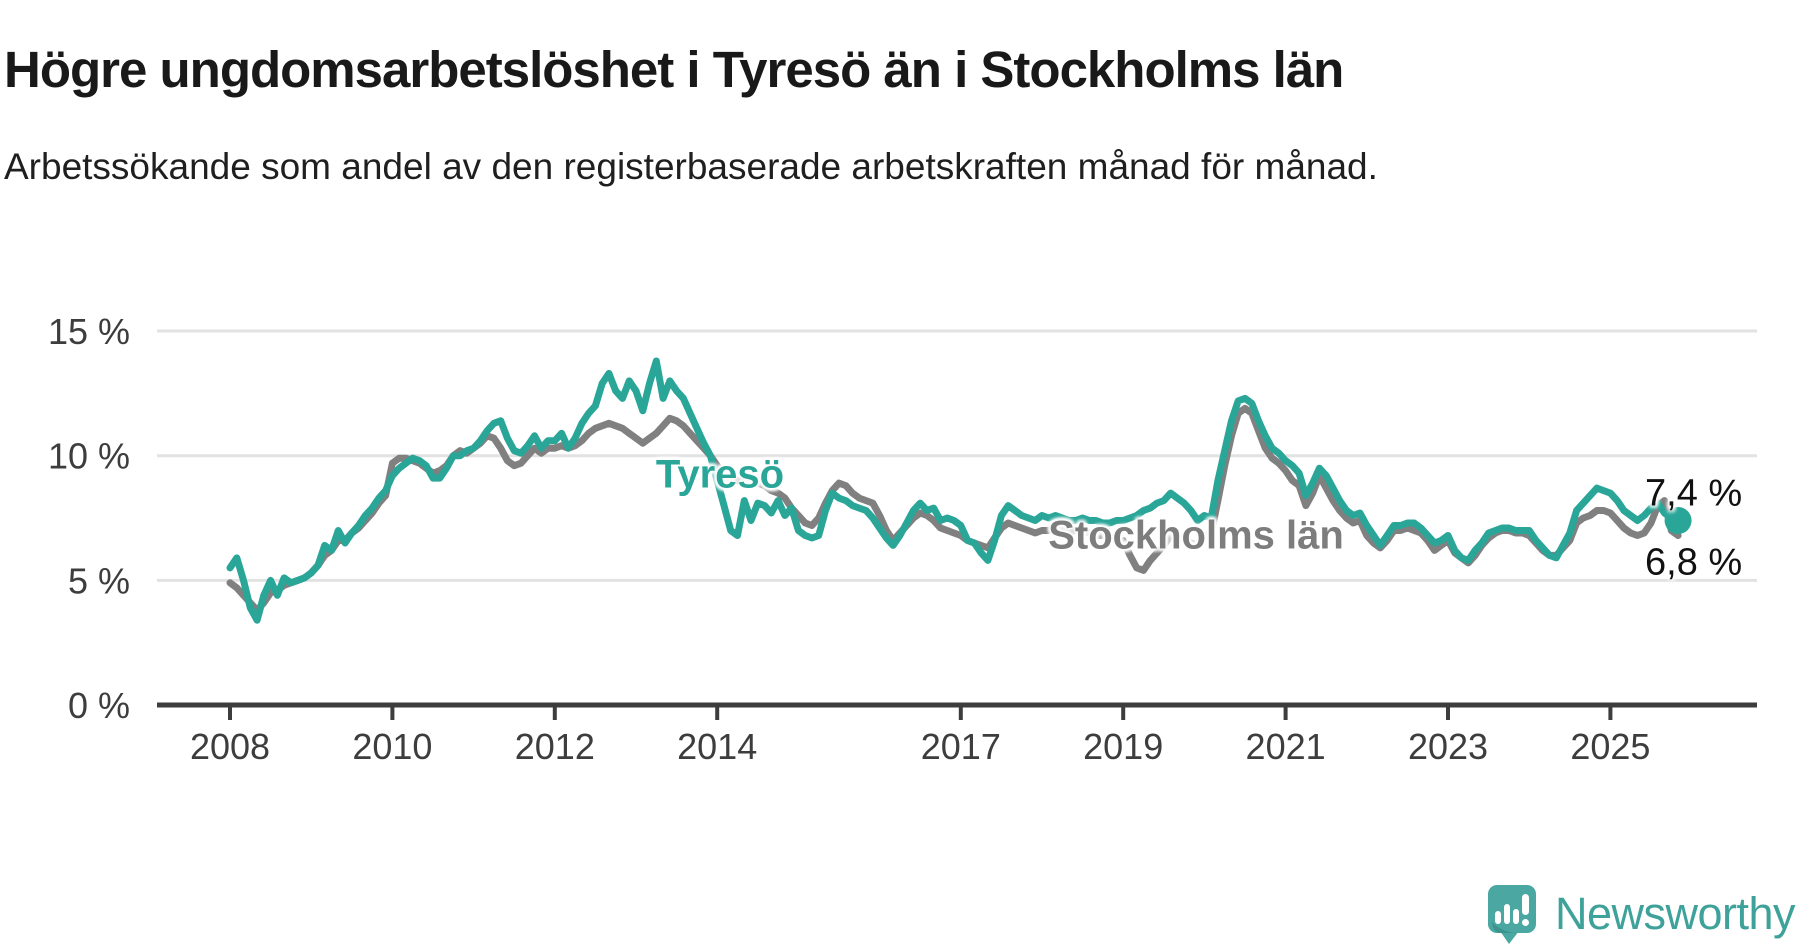  I want to click on y-axis-tick-label: 0 %, so click(99, 705).